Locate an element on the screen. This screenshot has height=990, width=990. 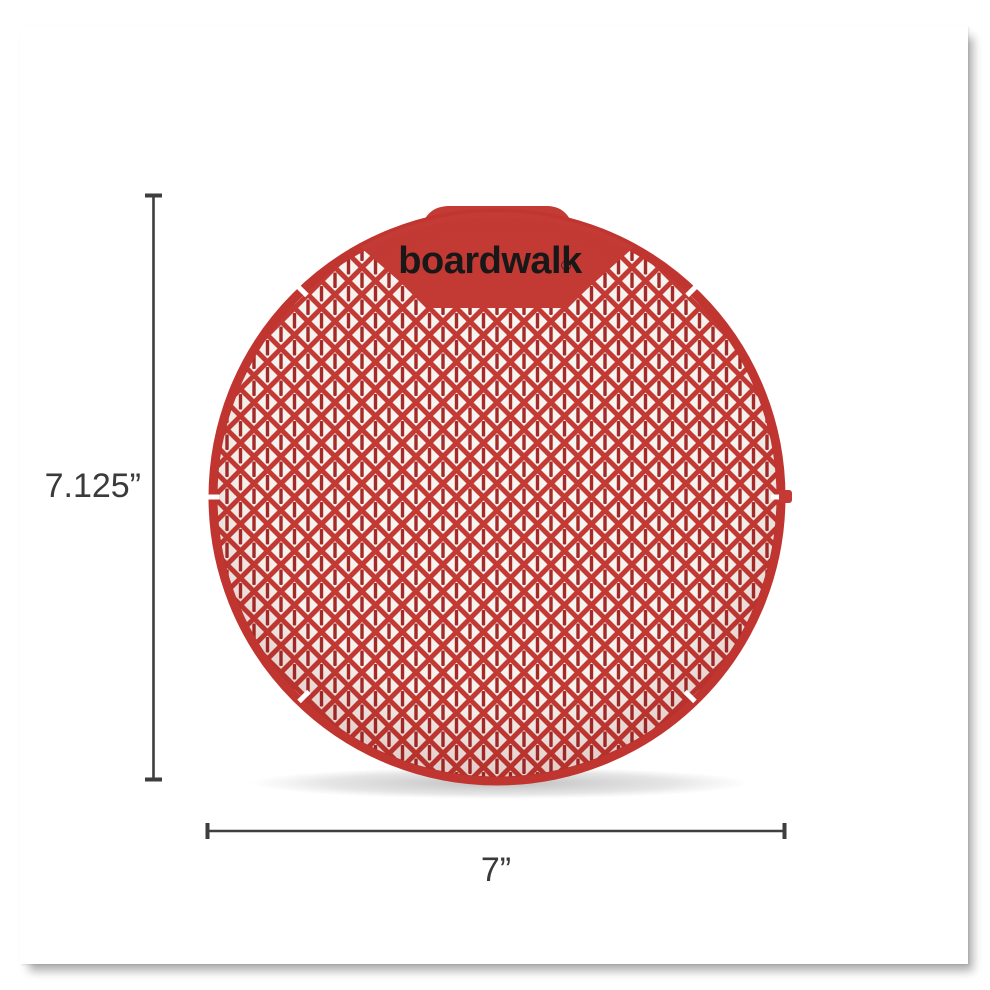
width-dimension-label: 7” is located at coordinates (496, 870).